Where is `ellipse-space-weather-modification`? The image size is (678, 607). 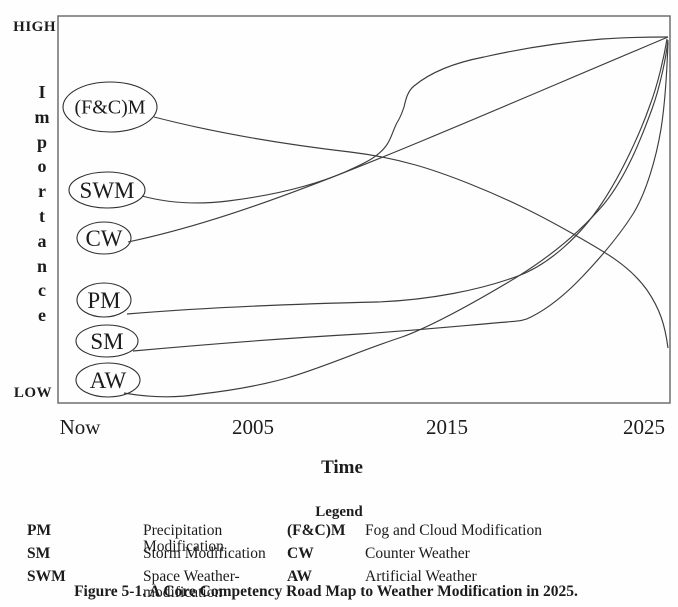 ellipse-space-weather-modification is located at coordinates (107, 190).